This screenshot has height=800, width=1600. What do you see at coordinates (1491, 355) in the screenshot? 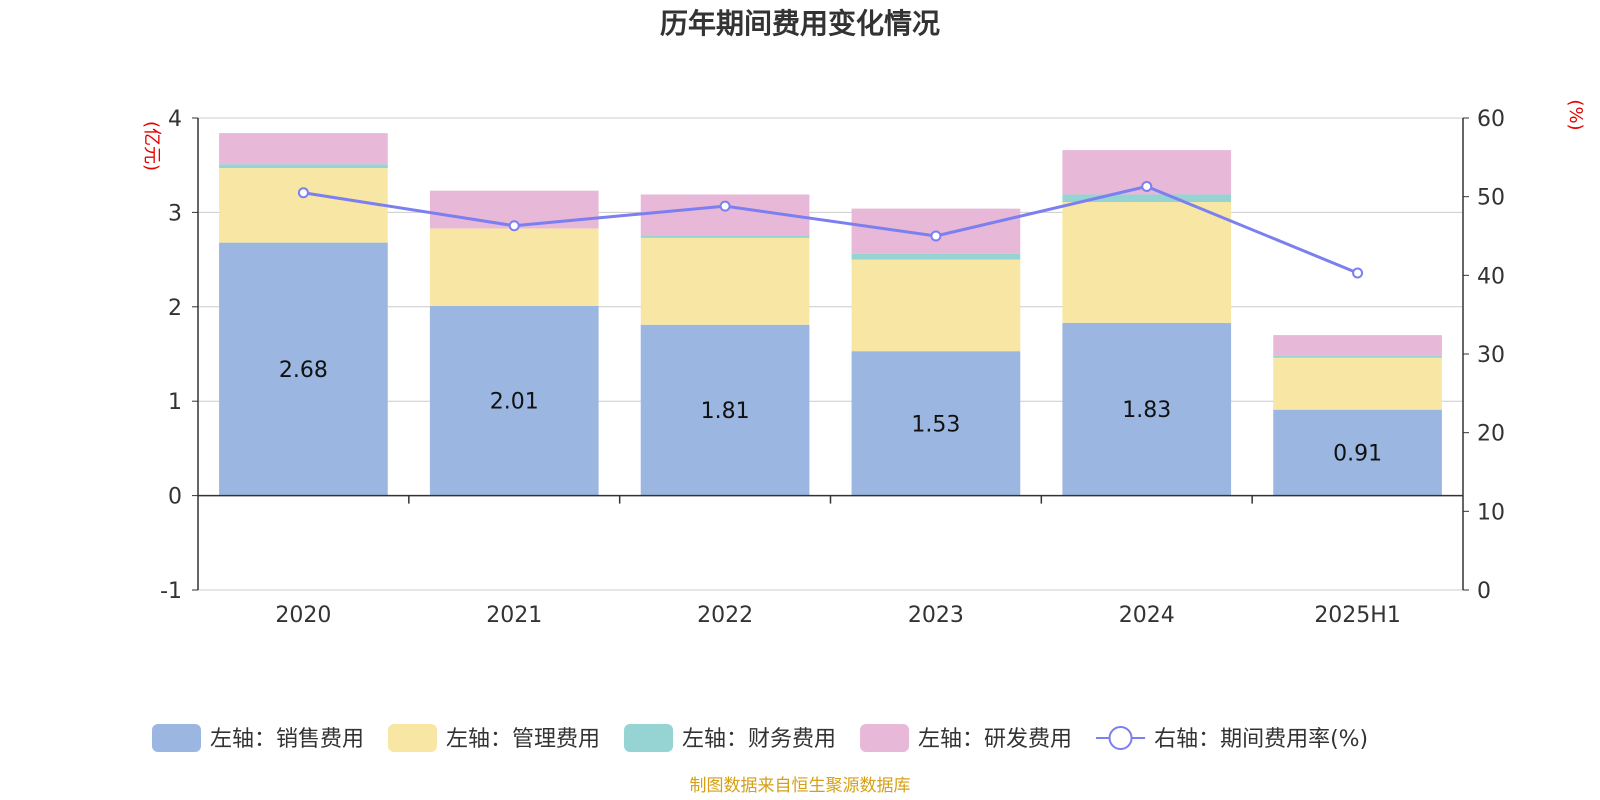
I see `right-tick-label: 30` at bounding box center [1491, 355].